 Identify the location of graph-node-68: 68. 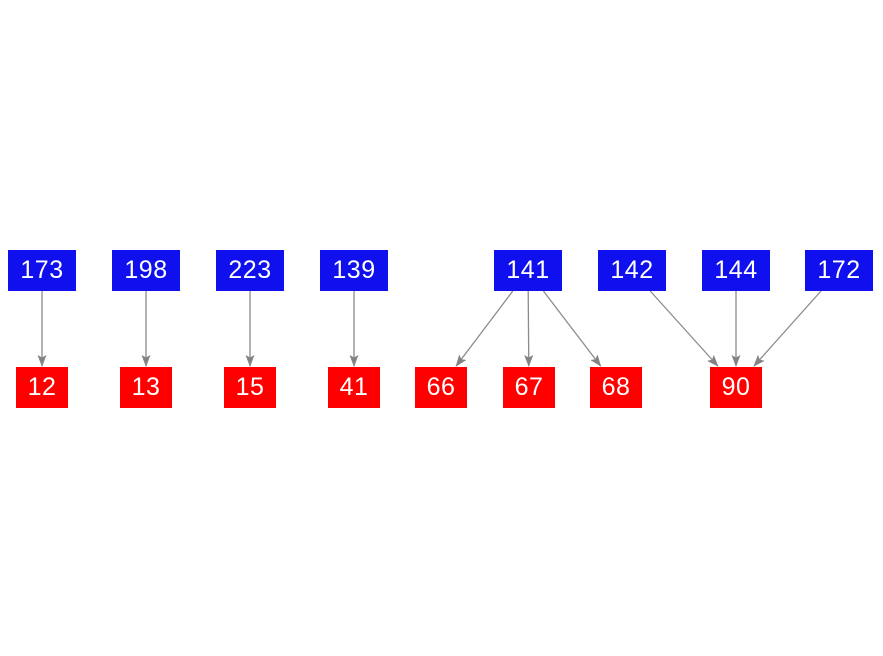
(616, 387).